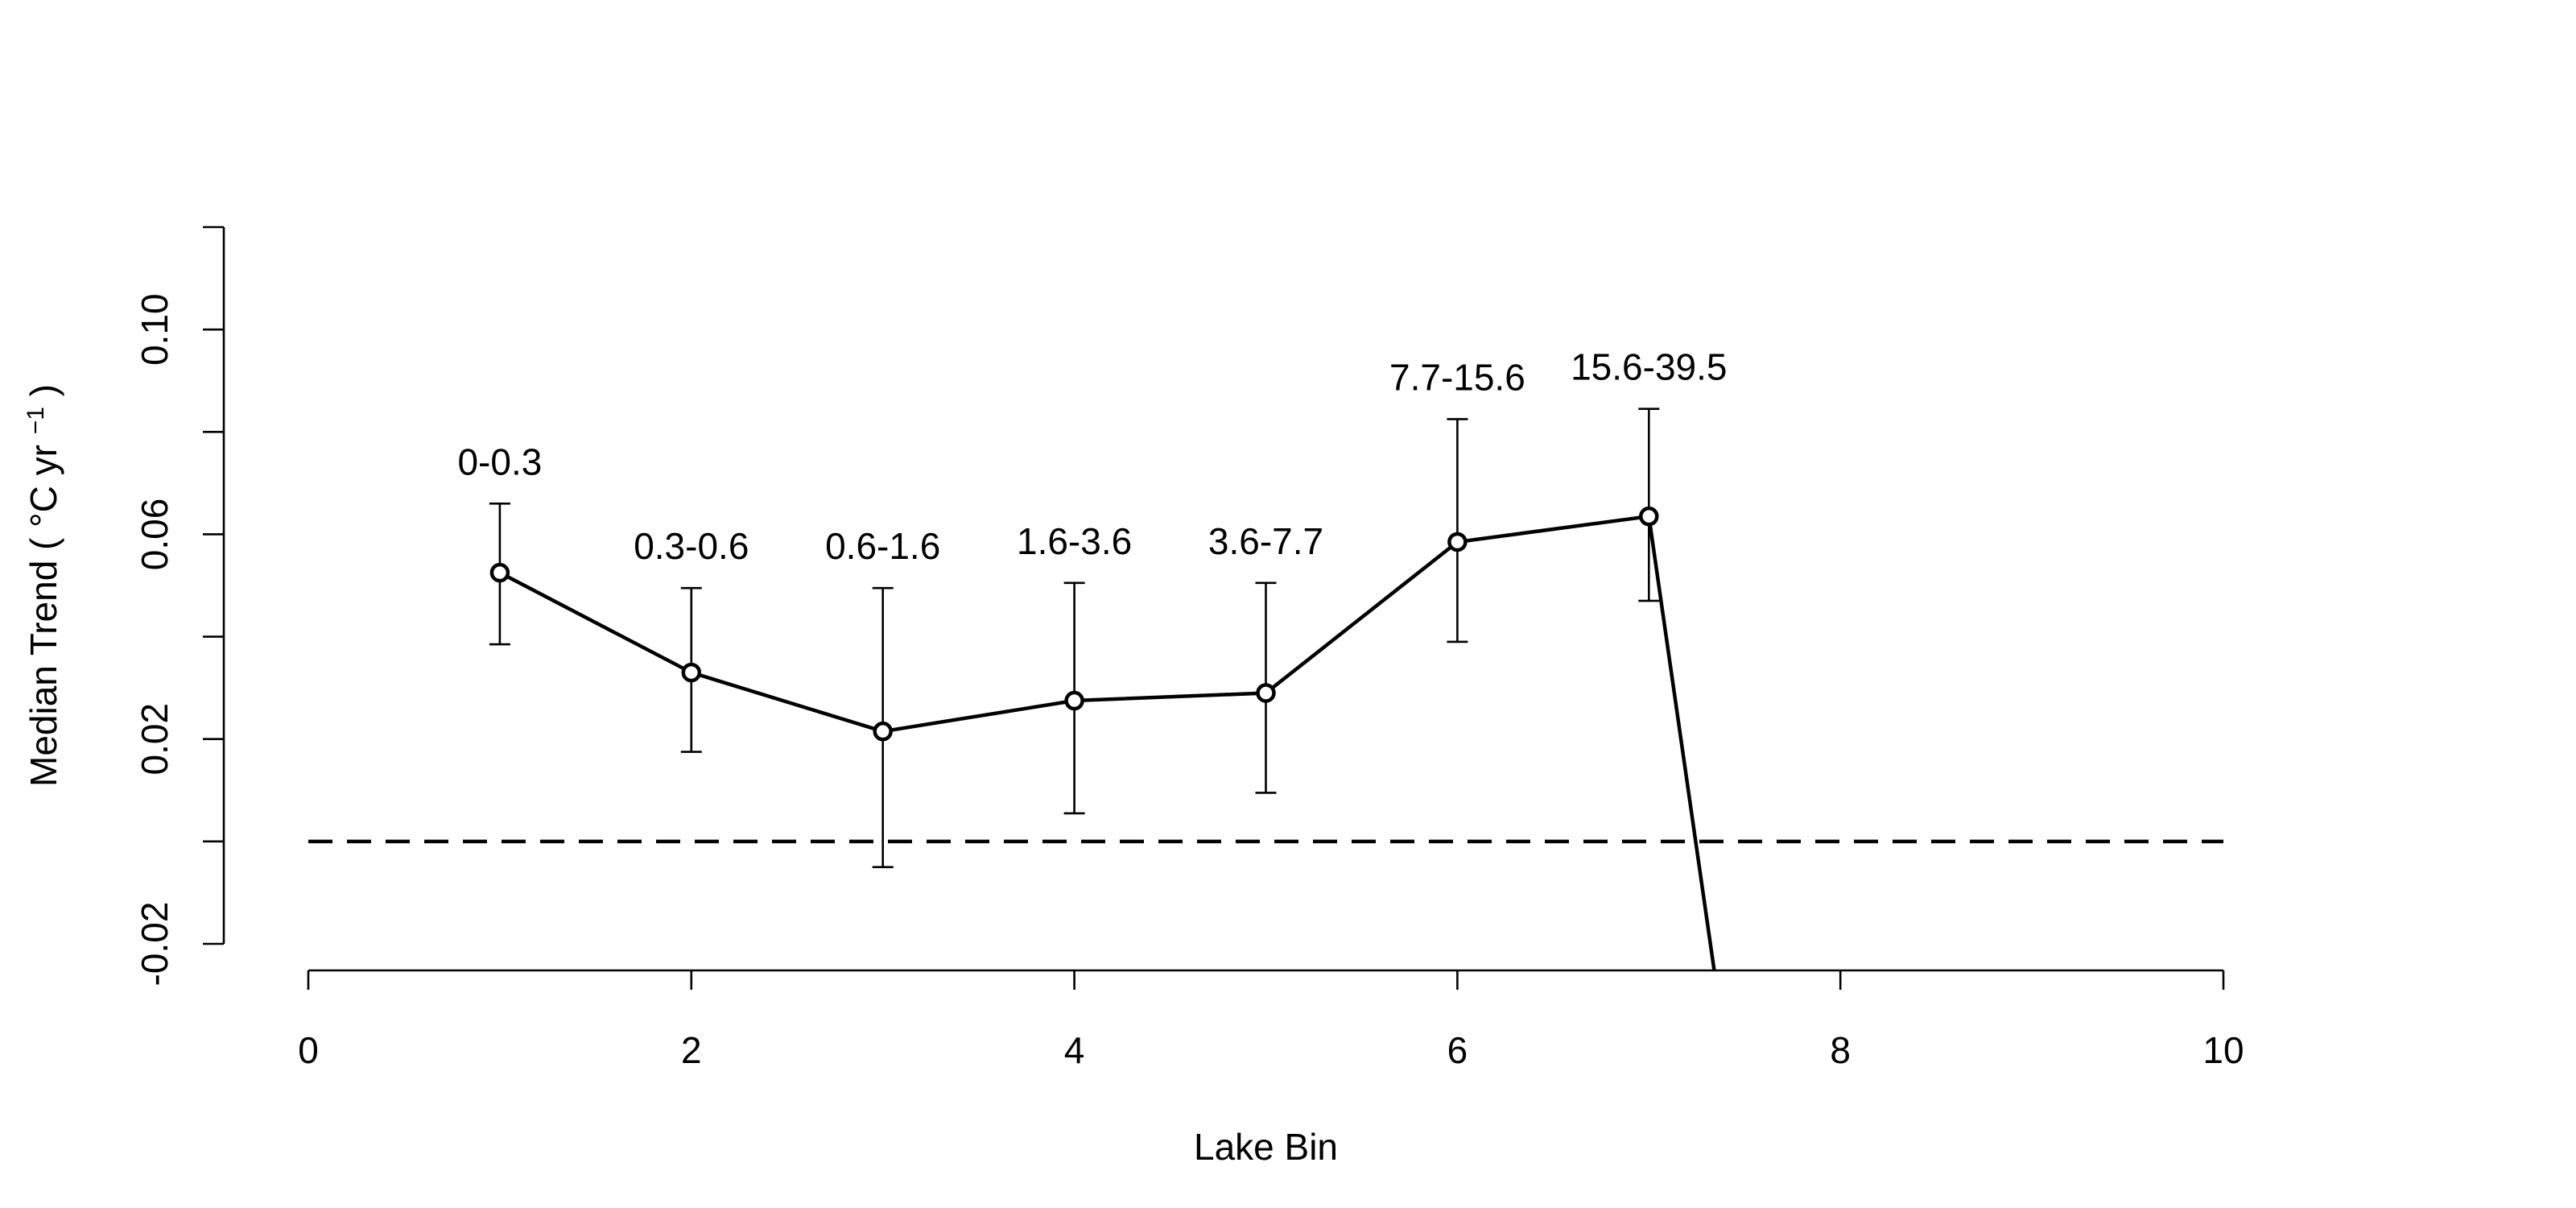 This screenshot has height=1208, width=2576. Describe the element at coordinates (154, 535) in the screenshot. I see `y-tick-label: 0.06` at that location.